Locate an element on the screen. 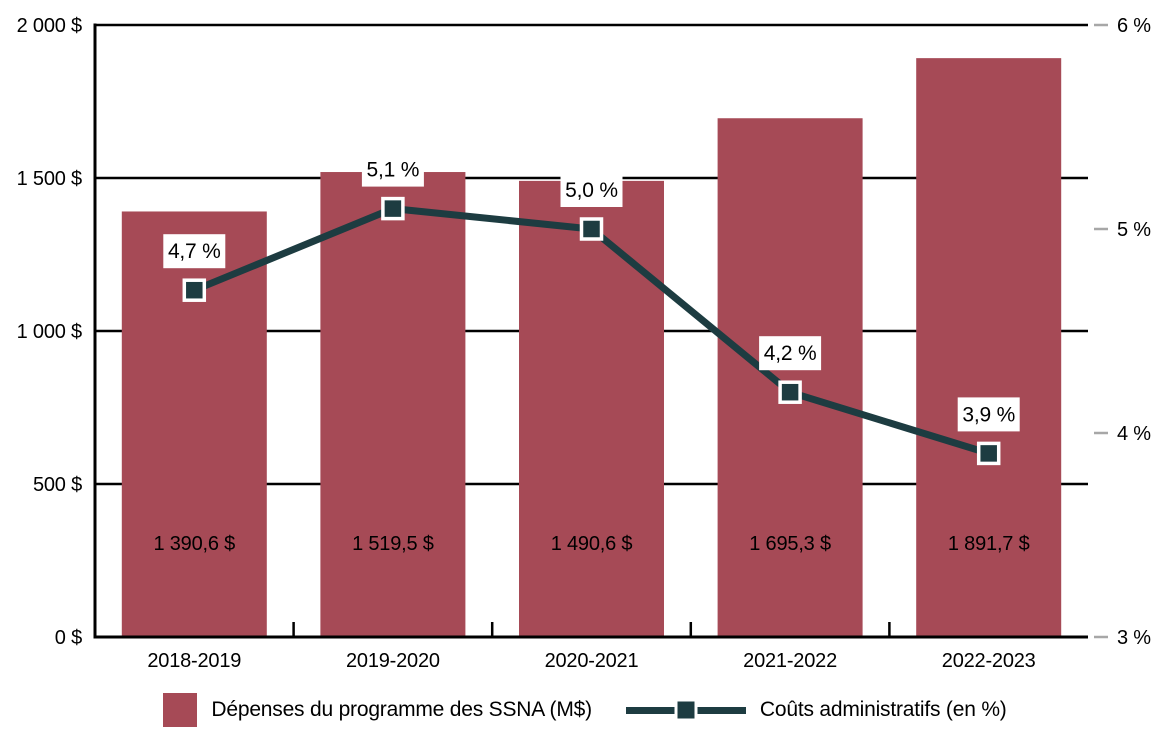  pct-label: 3,9 % is located at coordinates (988, 414).